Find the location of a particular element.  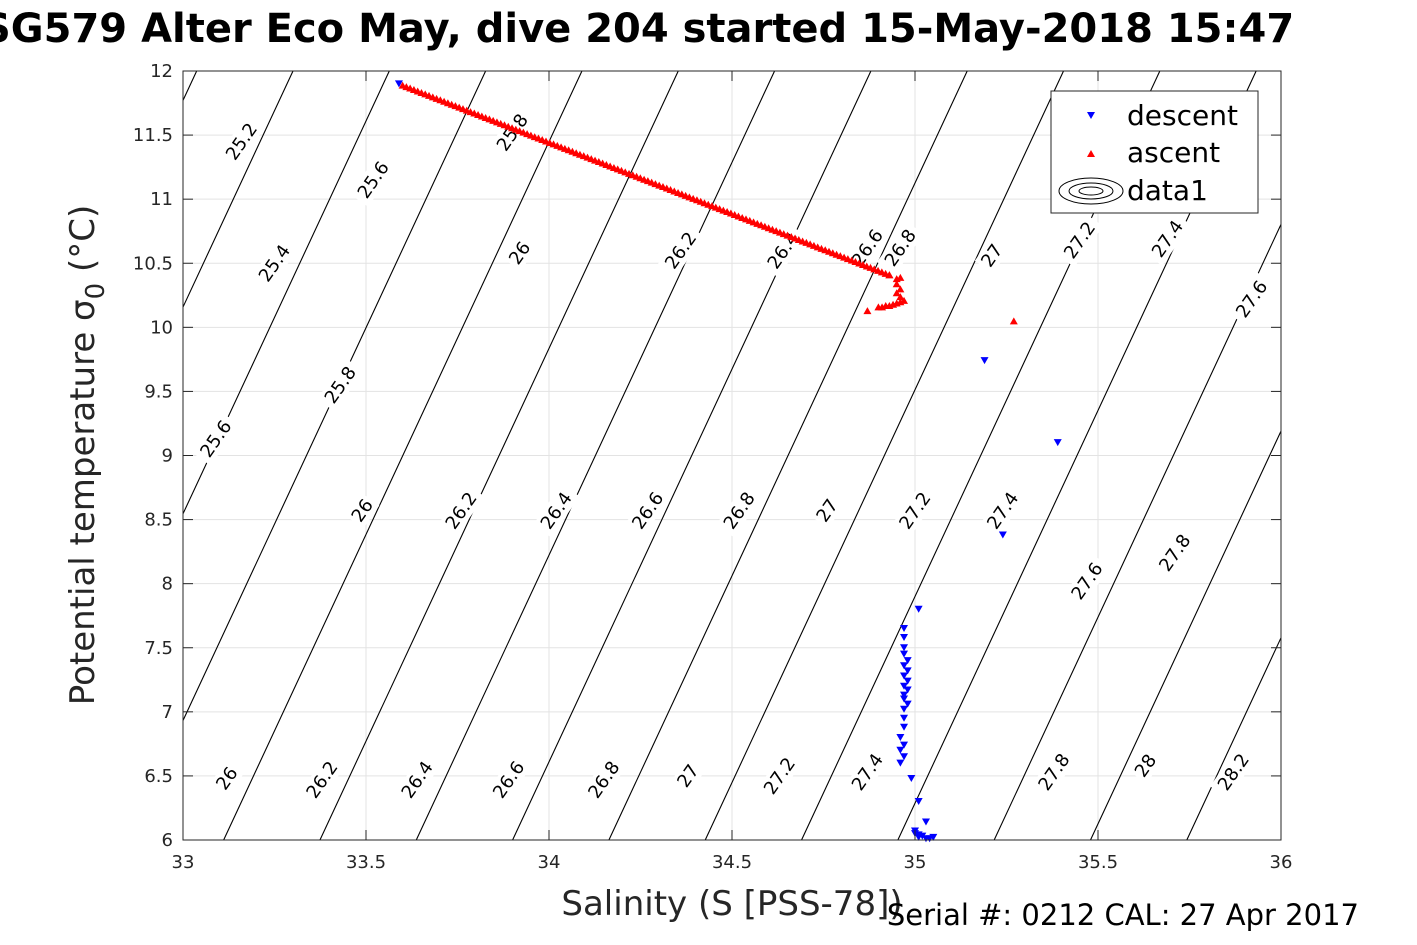

y-tick-label: 7 is located at coordinates (167, 712).